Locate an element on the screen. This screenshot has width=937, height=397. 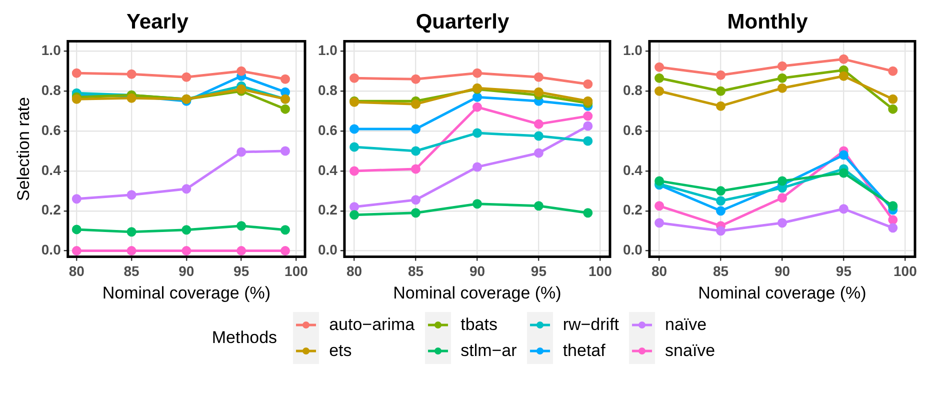
legend-label: thetaf is located at coordinates (584, 351).